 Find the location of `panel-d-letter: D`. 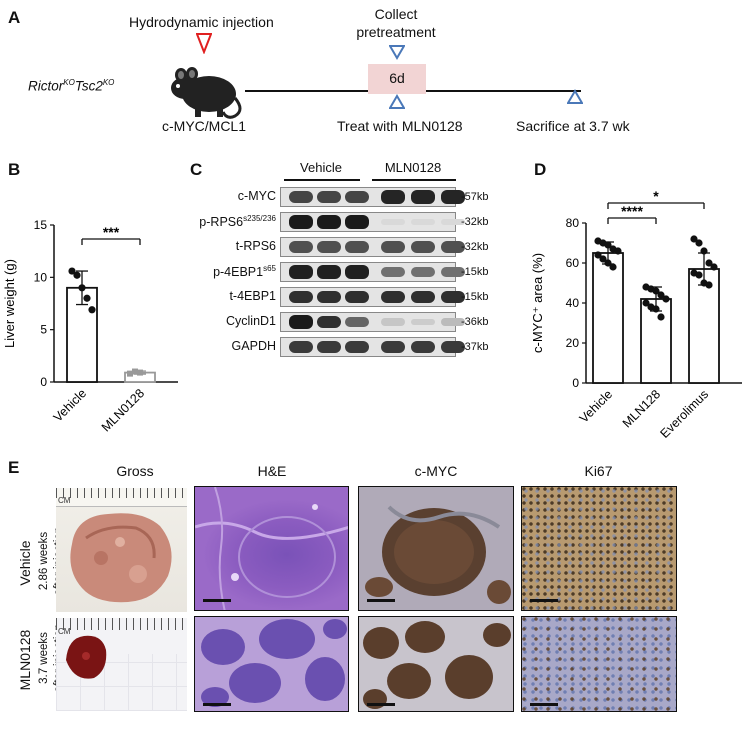

panel-d-letter: D is located at coordinates (540, 169).